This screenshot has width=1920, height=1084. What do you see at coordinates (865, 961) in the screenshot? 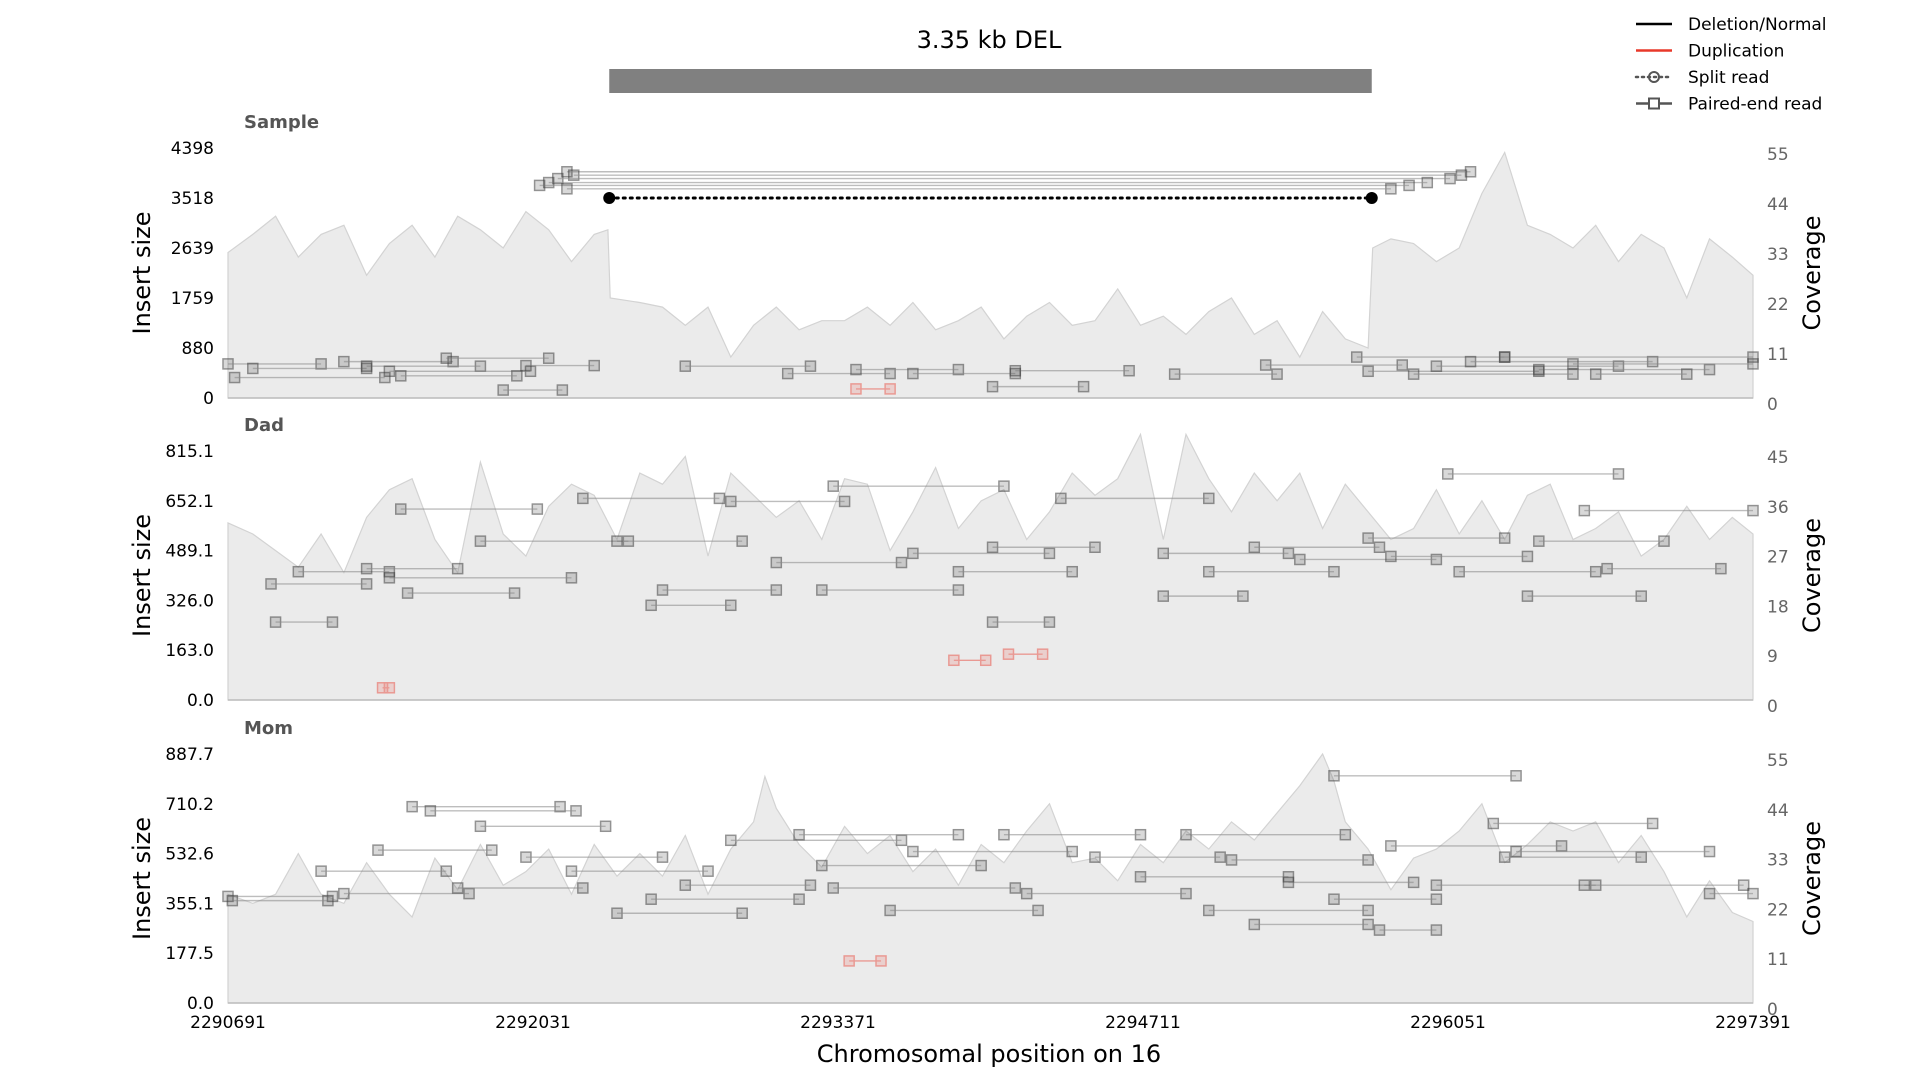
I see `duplication-read` at bounding box center [865, 961].